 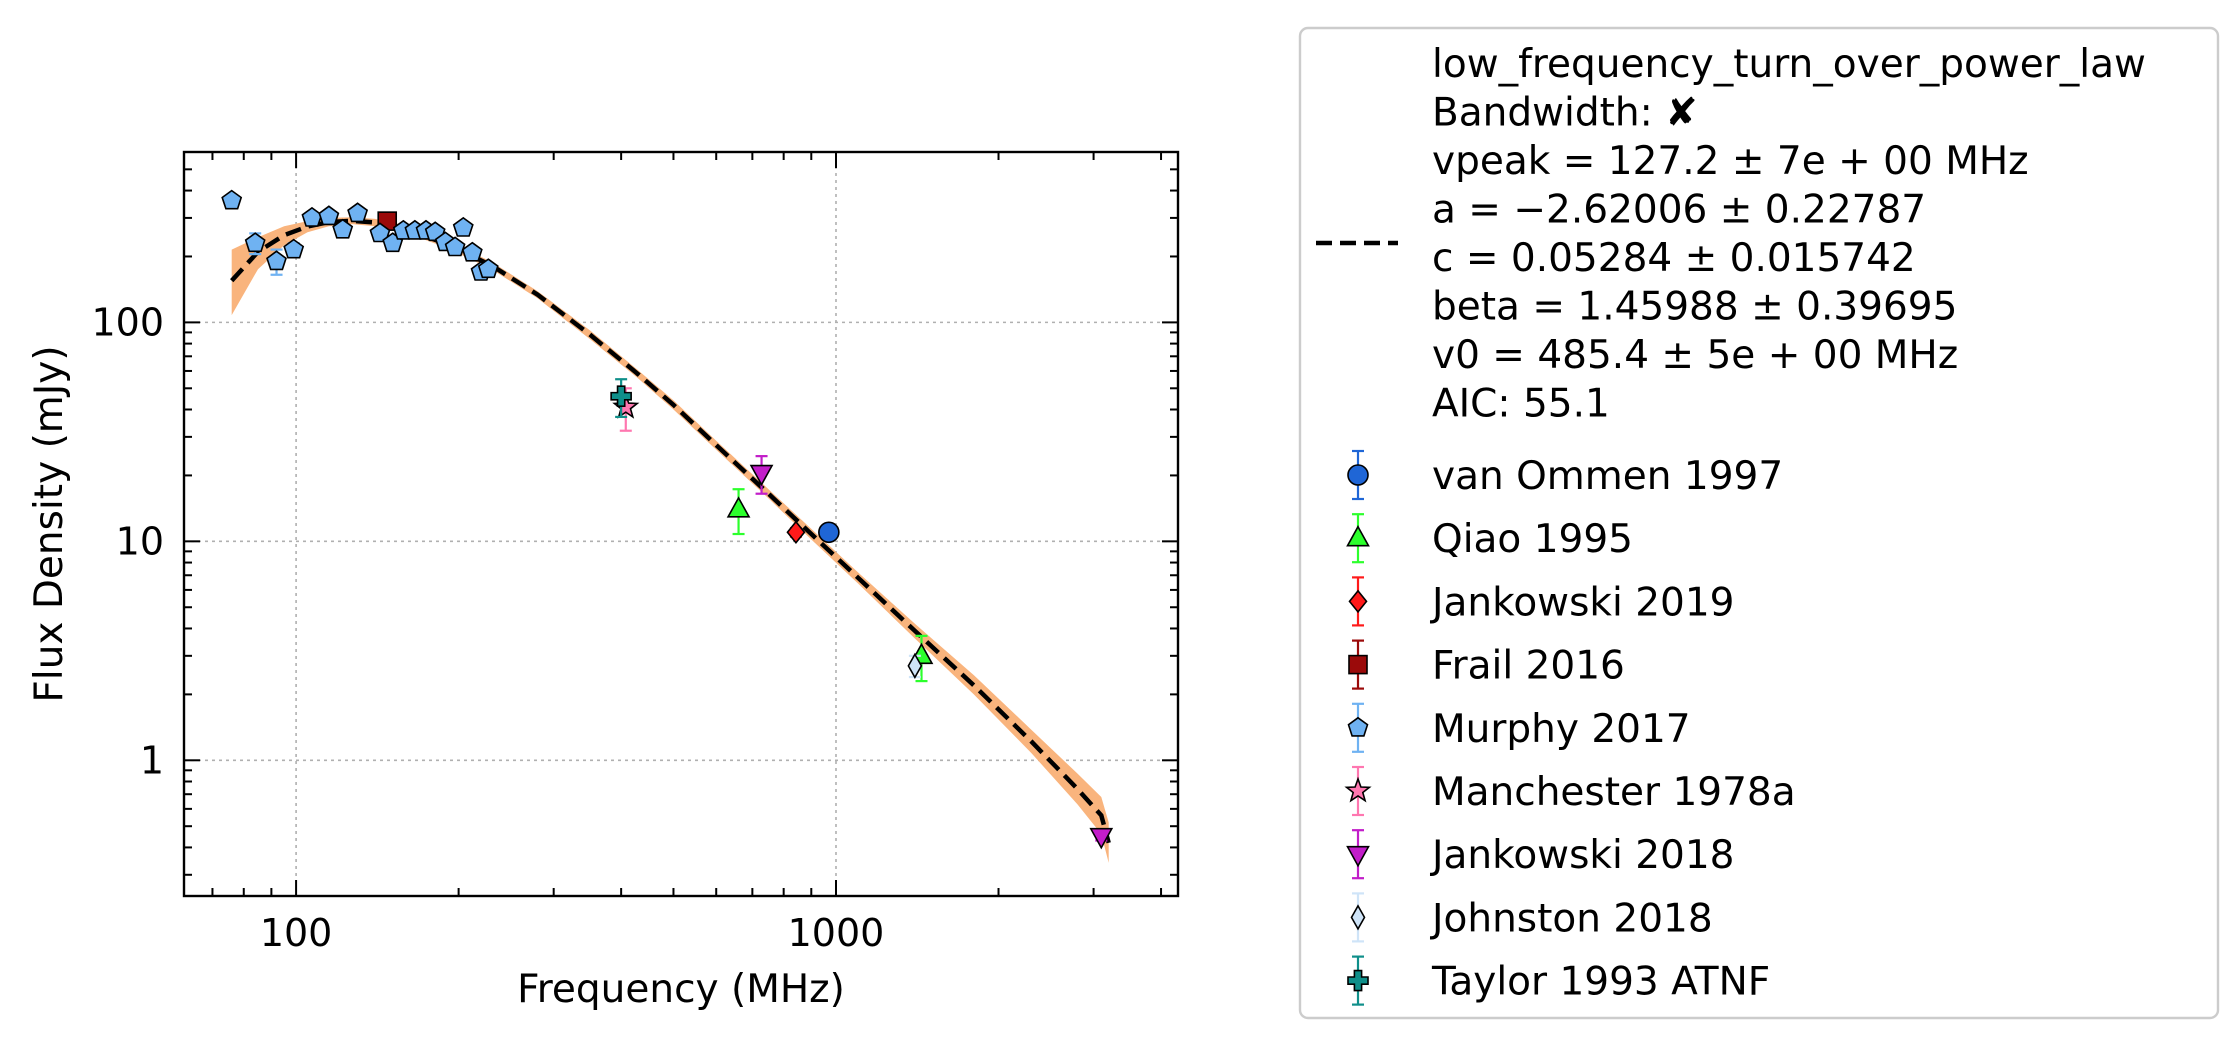 What do you see at coordinates (738, 507) in the screenshot?
I see `data-point-qiao-1995` at bounding box center [738, 507].